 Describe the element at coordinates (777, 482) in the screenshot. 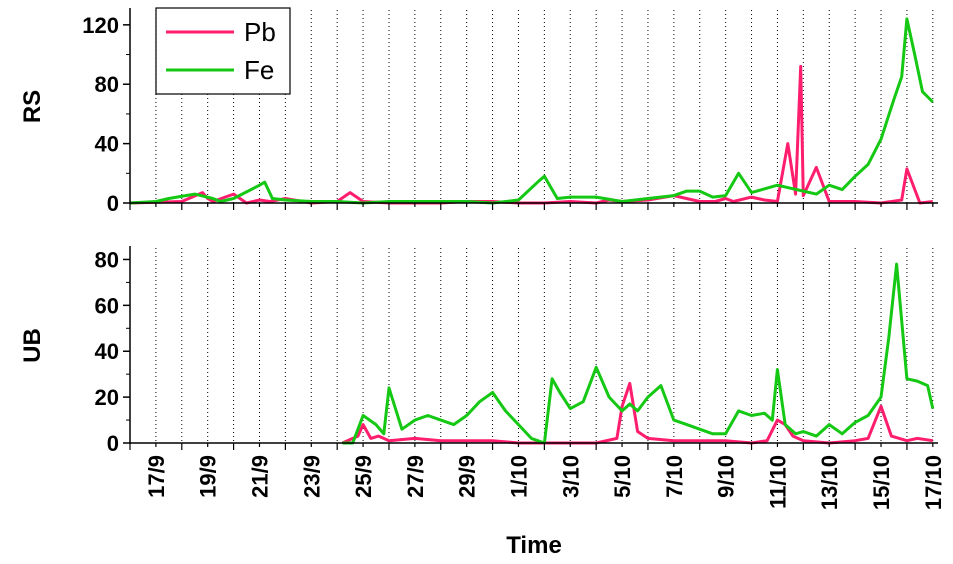

I see `x-tick-label: 11/10` at that location.